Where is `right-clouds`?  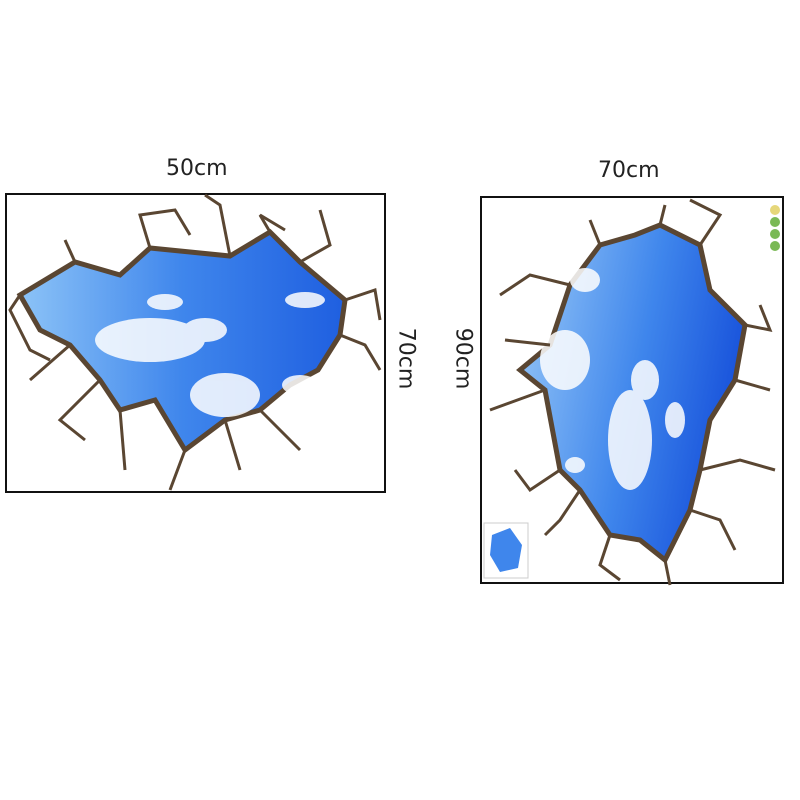 right-clouds is located at coordinates (612, 379).